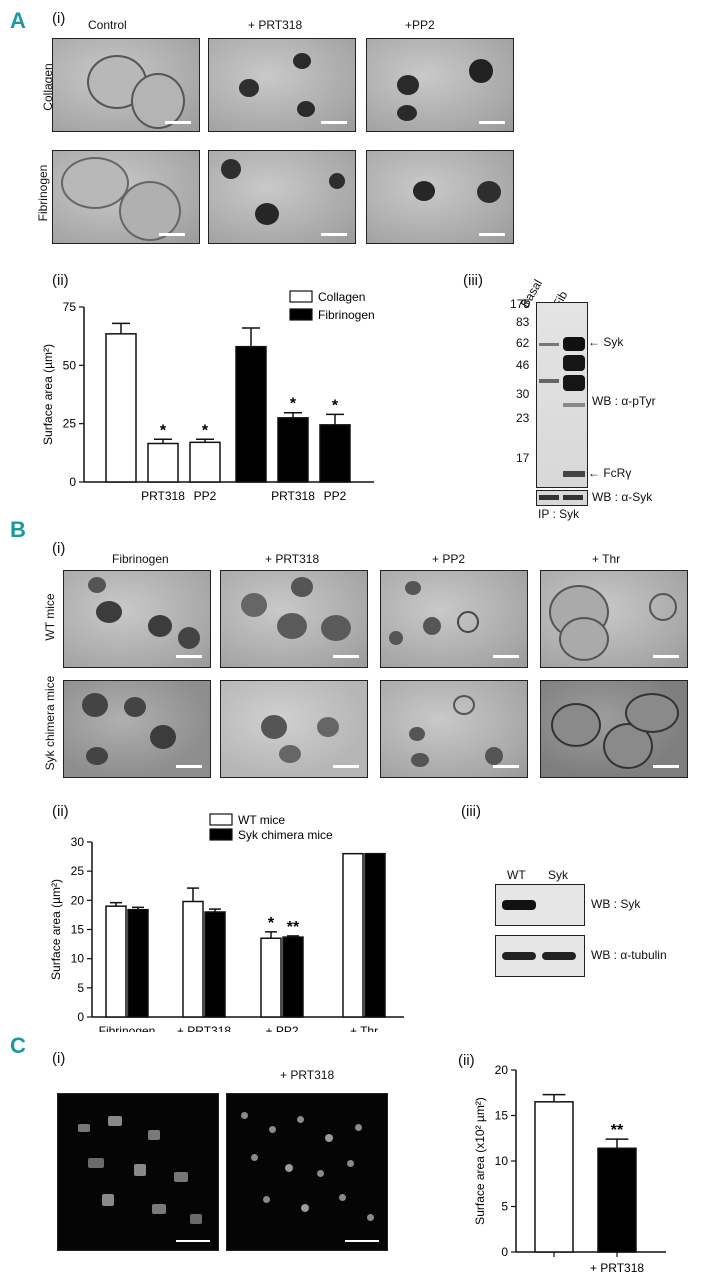  Describe the element at coordinates (440, 85) in the screenshot. I see `micrograph-collagen-pp2` at that location.